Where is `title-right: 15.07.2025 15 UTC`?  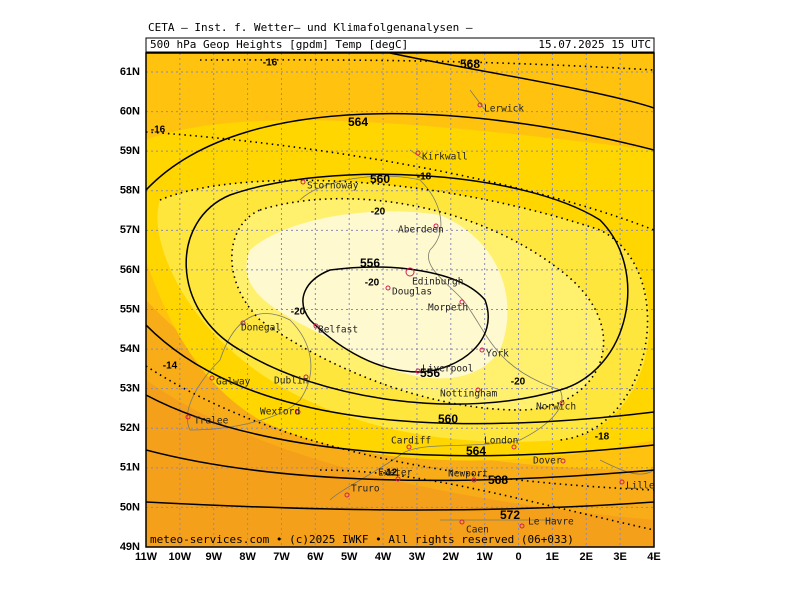 title-right: 15.07.2025 15 UTC is located at coordinates (594, 44).